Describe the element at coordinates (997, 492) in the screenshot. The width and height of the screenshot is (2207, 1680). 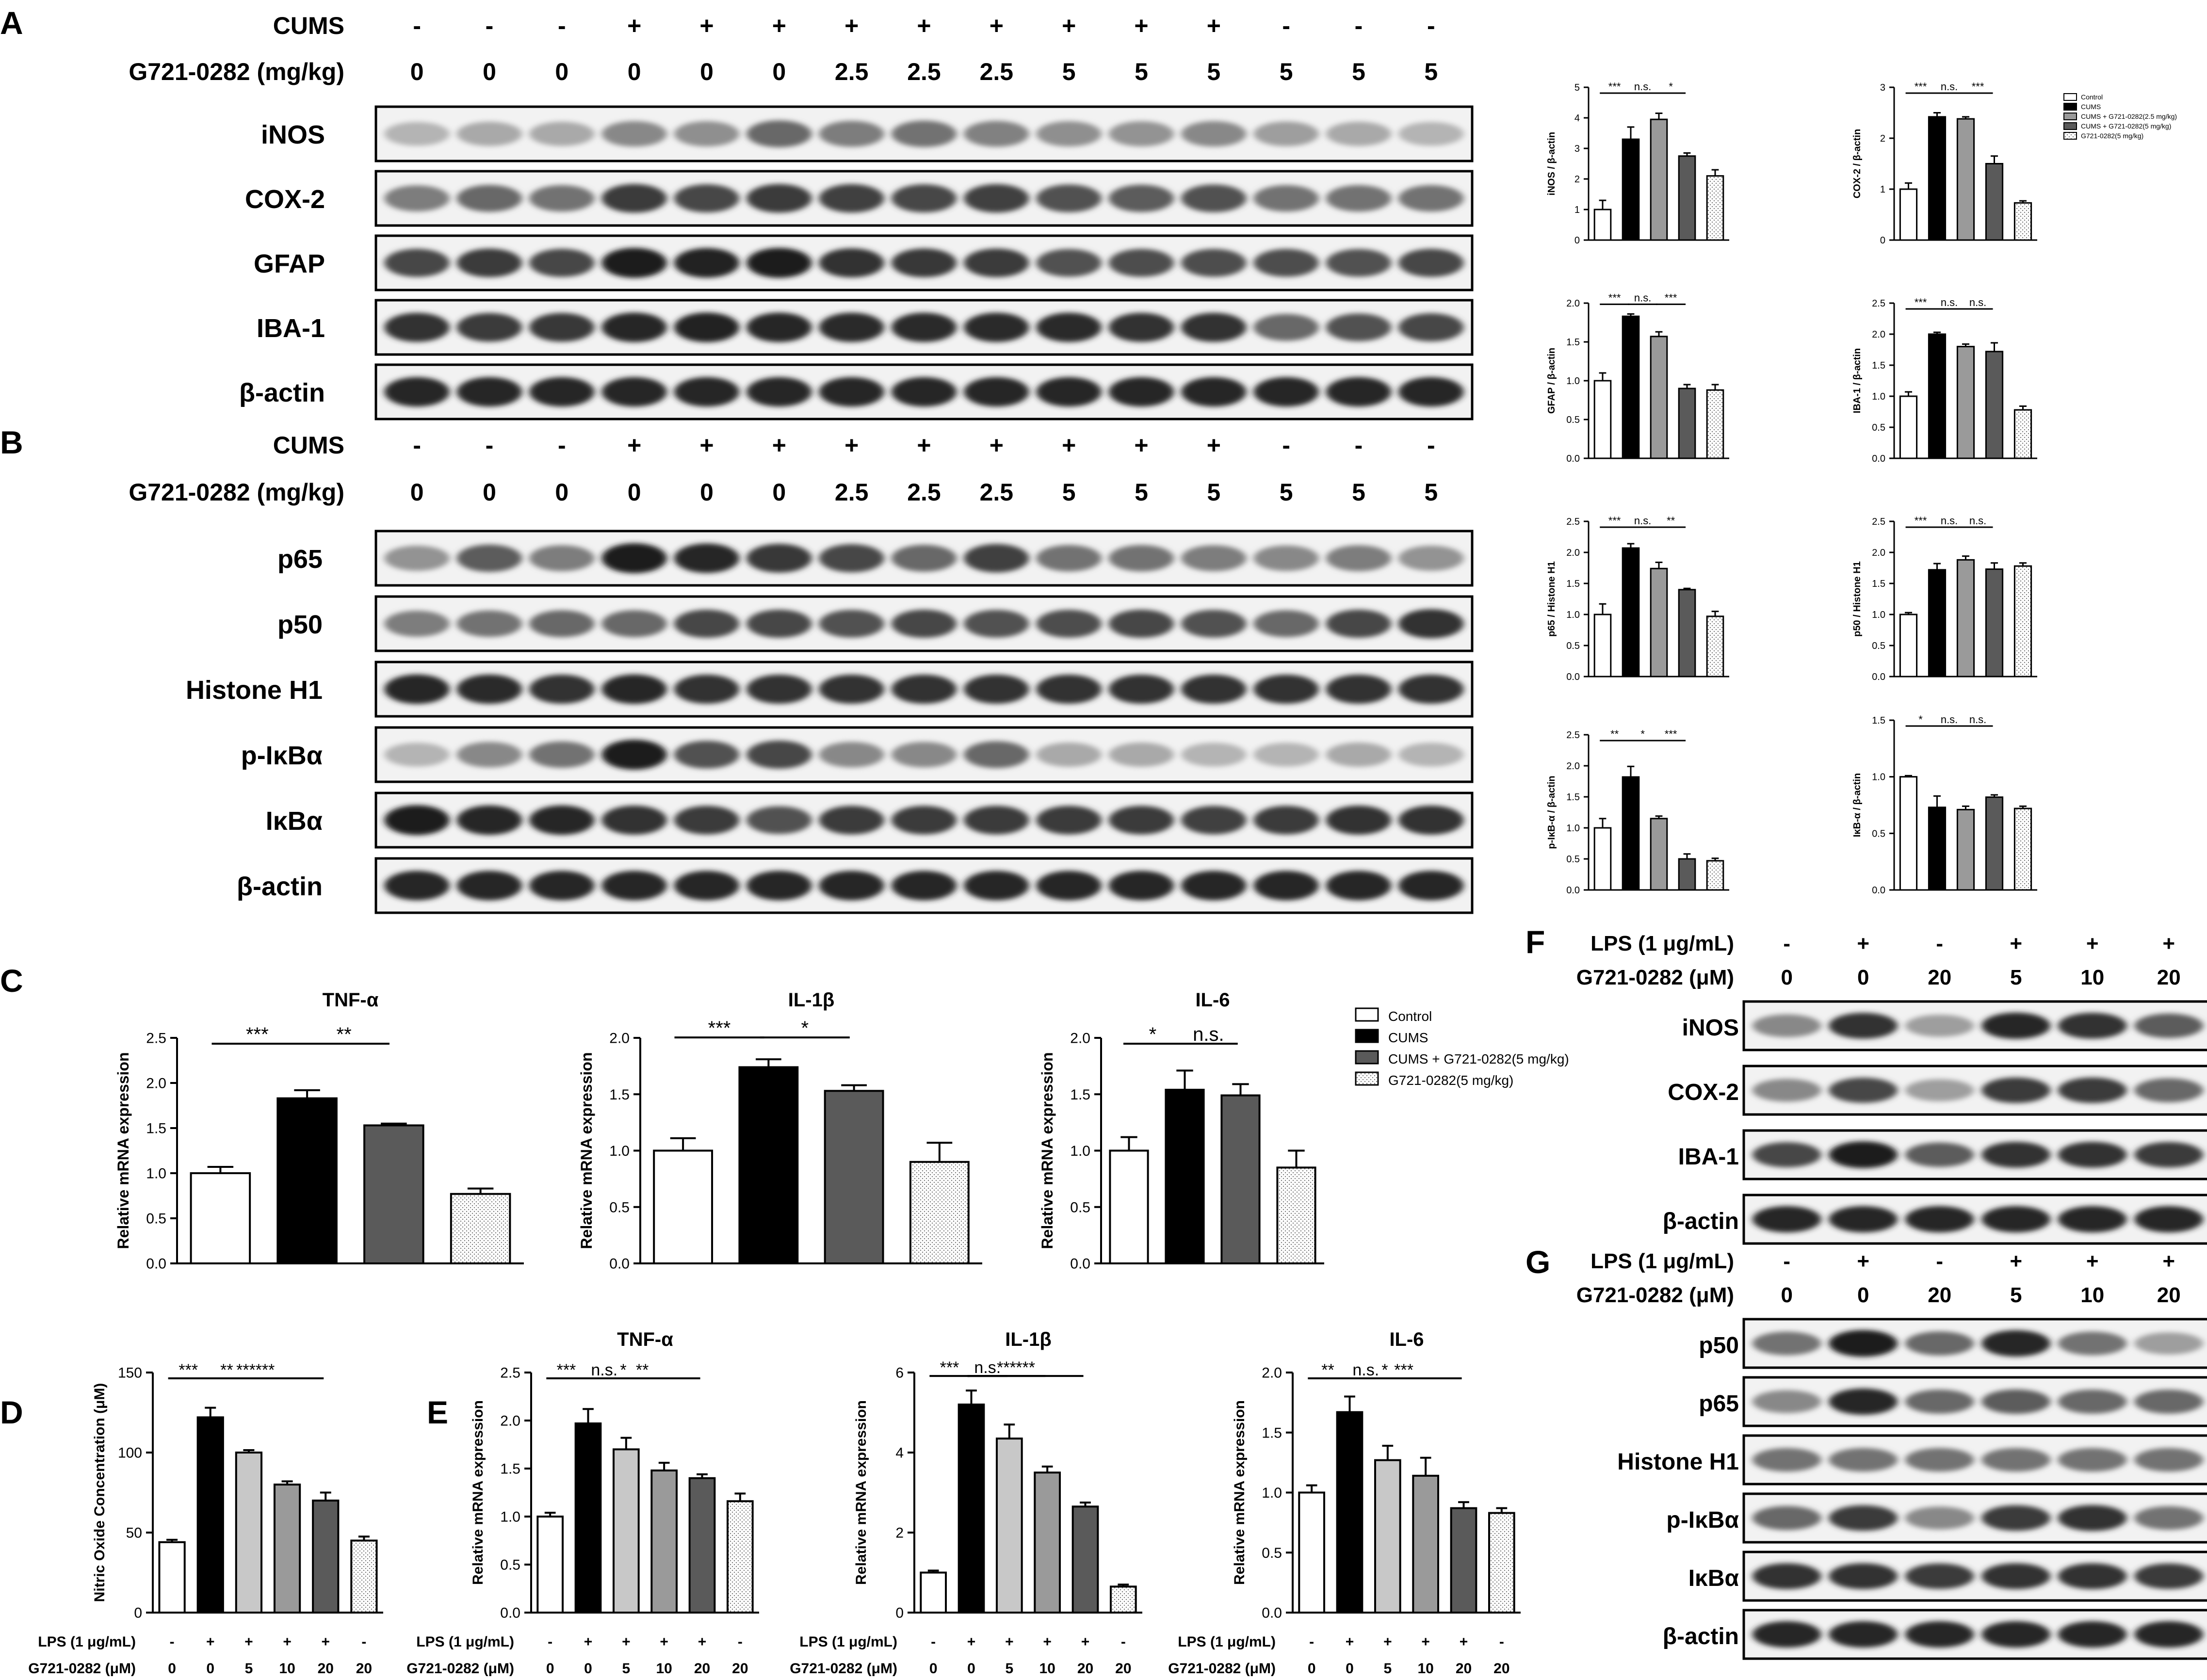
I see `dose-value: 2.5` at that location.